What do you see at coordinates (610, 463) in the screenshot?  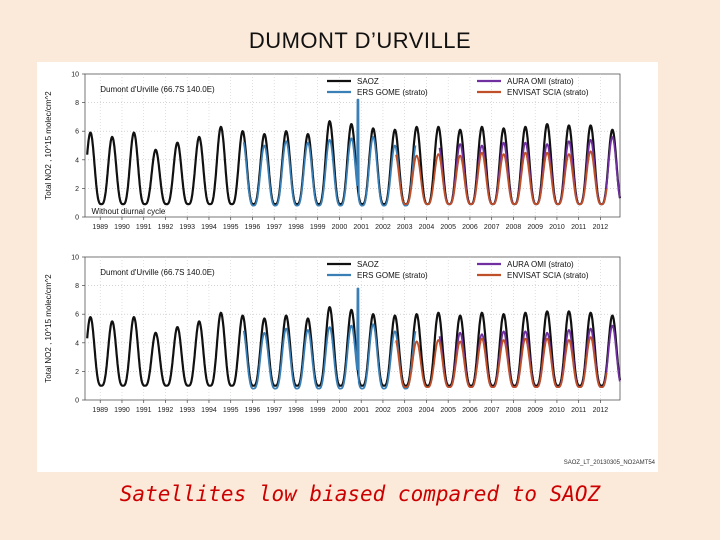 I see `figure-id-label: SAOZ_LT_20130305_NO2AMT54` at bounding box center [610, 463].